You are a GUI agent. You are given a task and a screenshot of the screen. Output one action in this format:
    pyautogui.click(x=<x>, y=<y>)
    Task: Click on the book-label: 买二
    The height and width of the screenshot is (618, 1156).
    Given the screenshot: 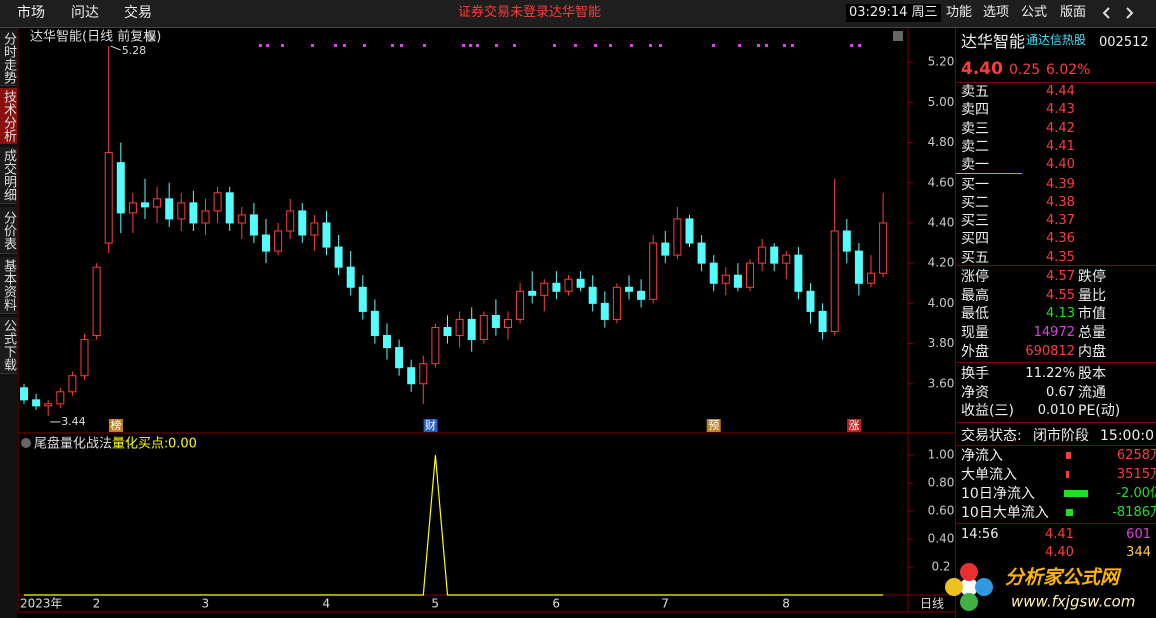 What is the action you would take?
    pyautogui.click(x=975, y=202)
    